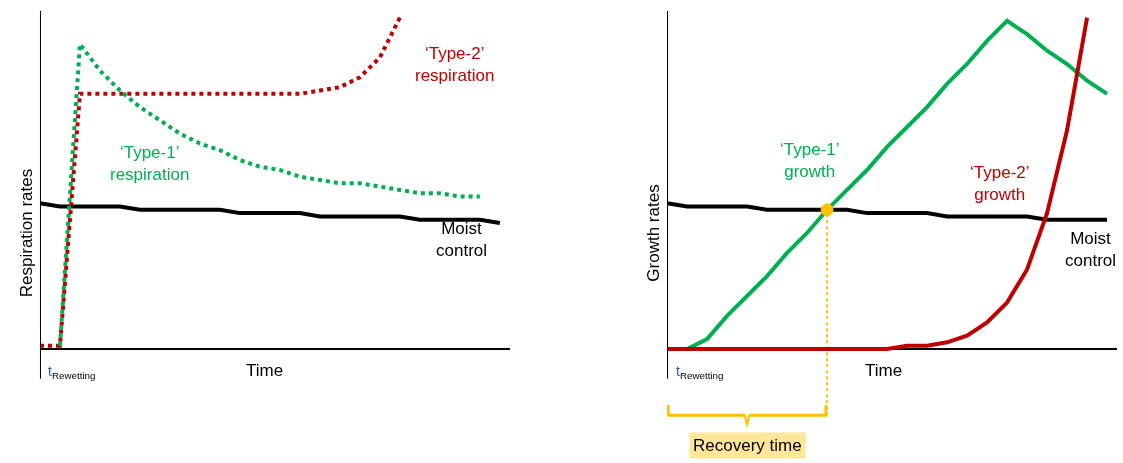  Describe the element at coordinates (150, 164) in the screenshot. I see `series-label: ‘Type-1’ respiration` at that location.